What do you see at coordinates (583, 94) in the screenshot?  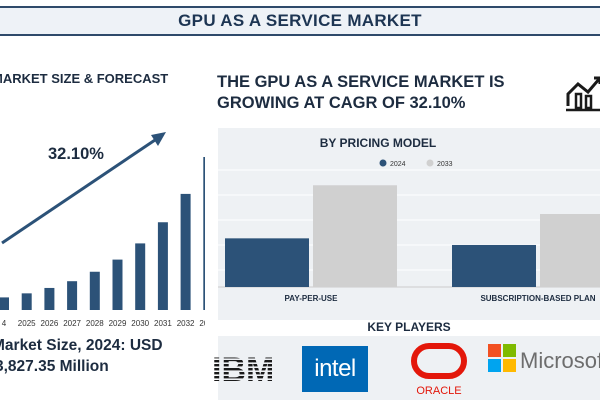 I see `chart-growth-icon` at bounding box center [583, 94].